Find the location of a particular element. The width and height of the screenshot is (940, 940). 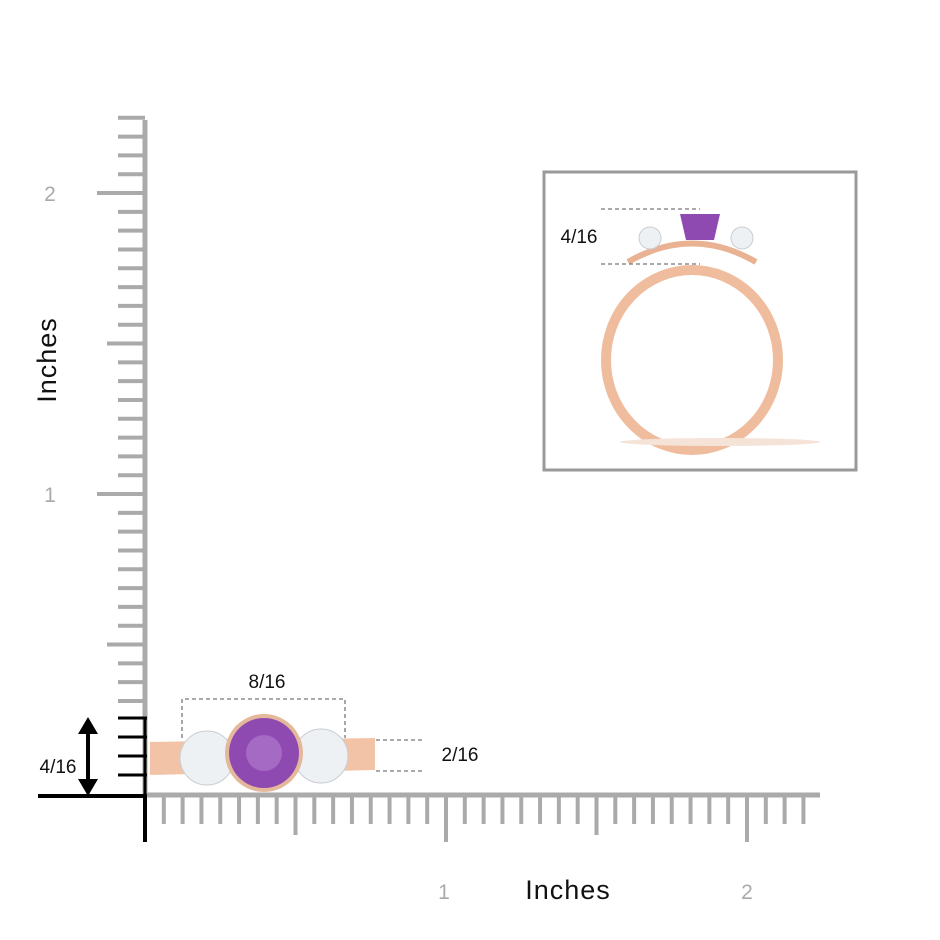

y-tick-label: 1 is located at coordinates (50, 495).